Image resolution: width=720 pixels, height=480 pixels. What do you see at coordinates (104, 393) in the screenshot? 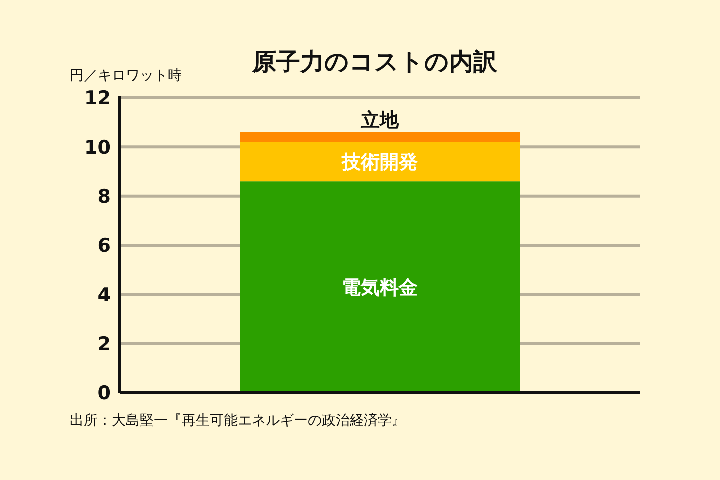
I see `y-tick-label: 0` at bounding box center [104, 393].